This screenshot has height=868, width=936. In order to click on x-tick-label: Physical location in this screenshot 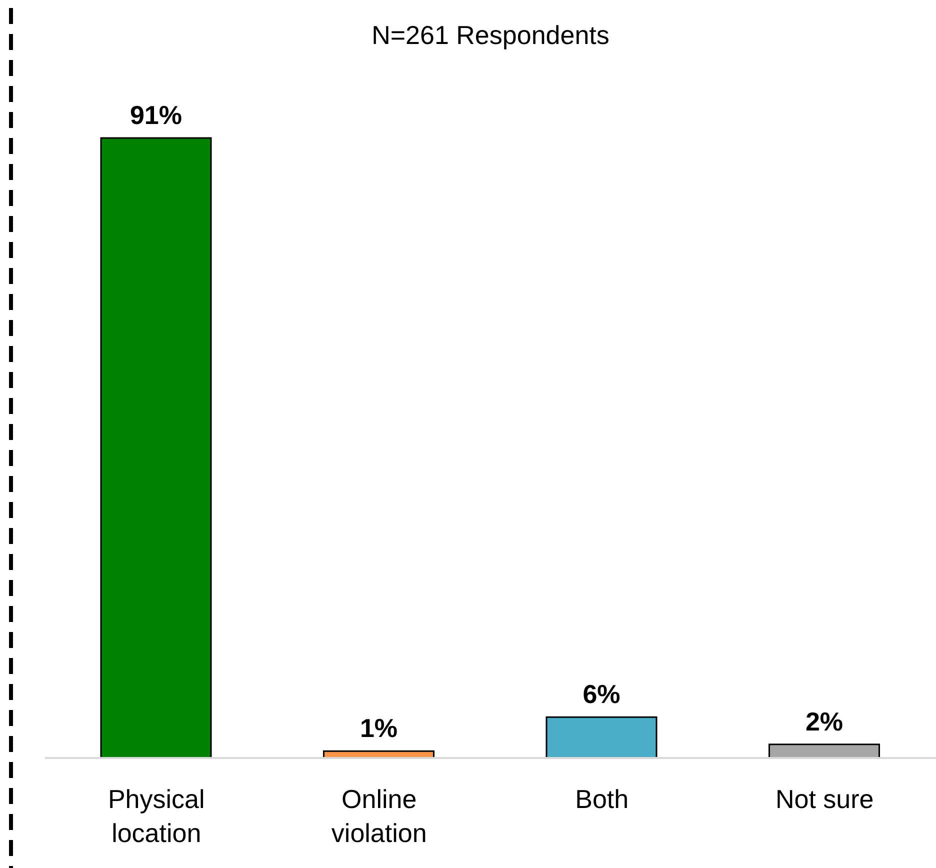, I will do `click(156, 816)`.